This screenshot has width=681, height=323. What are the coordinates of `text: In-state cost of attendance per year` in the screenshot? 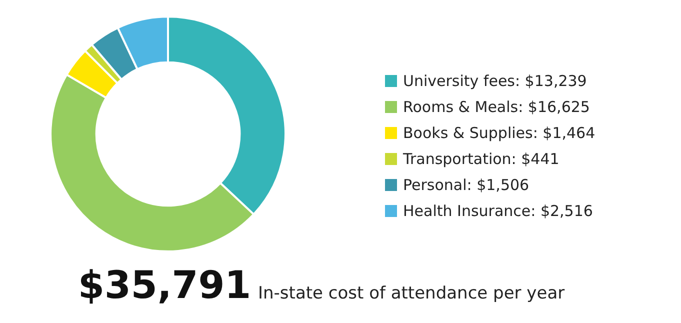 It's located at (411, 294).